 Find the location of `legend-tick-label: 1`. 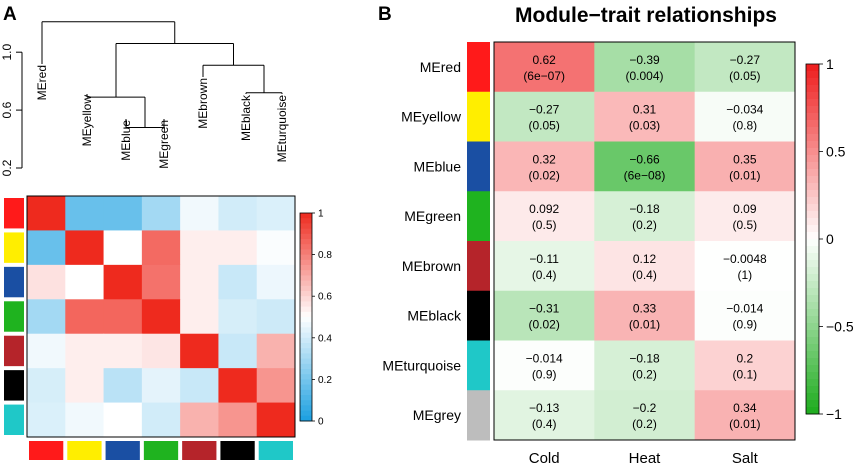

legend-tick-label: 1 is located at coordinates (321, 214).